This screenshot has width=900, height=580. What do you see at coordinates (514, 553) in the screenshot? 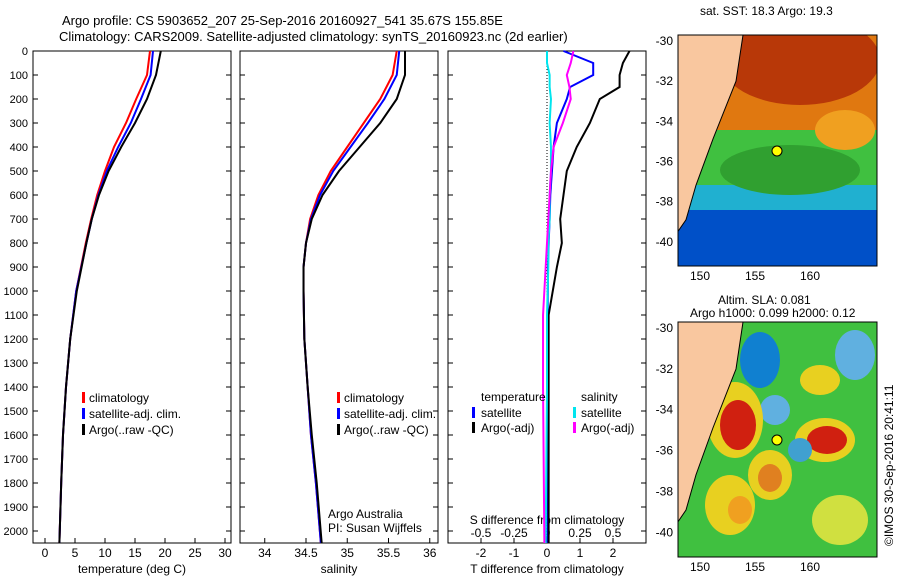
I see `x-tick-label: -1` at bounding box center [514, 553].